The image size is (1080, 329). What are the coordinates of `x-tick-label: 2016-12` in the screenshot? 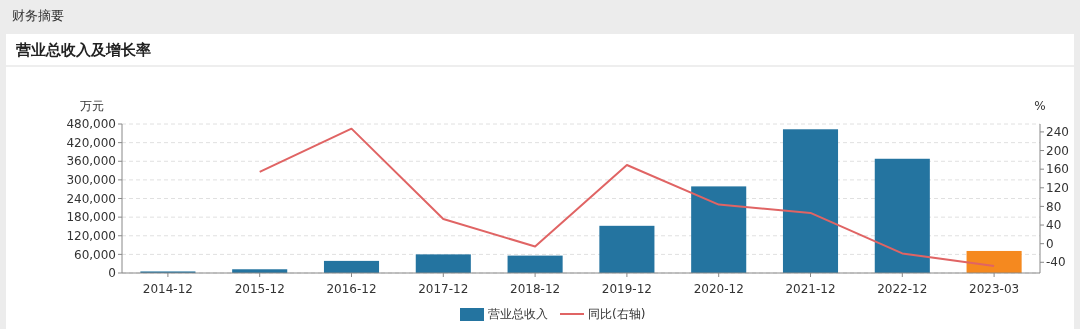 It's located at (351, 289).